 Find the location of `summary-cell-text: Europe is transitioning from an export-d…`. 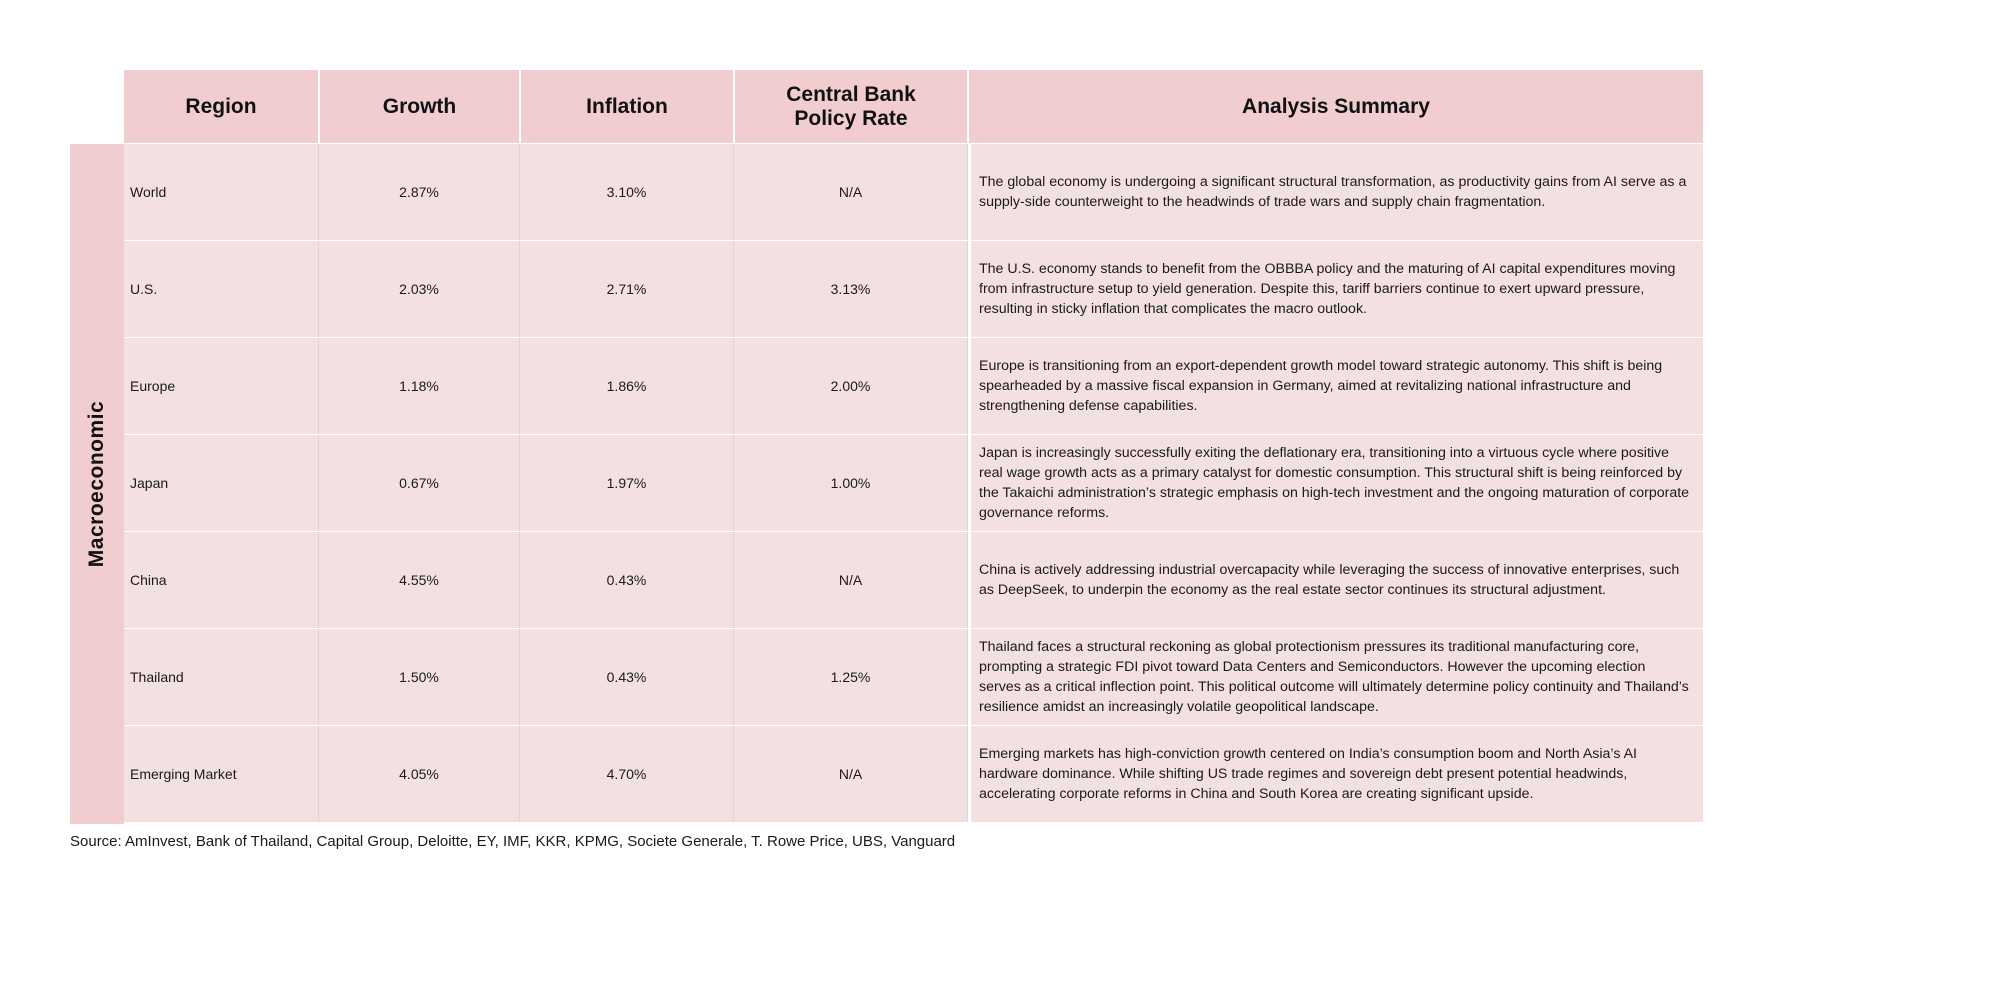

summary-cell-text: Europe is transitioning from an export-d… is located at coordinates (1321, 386).